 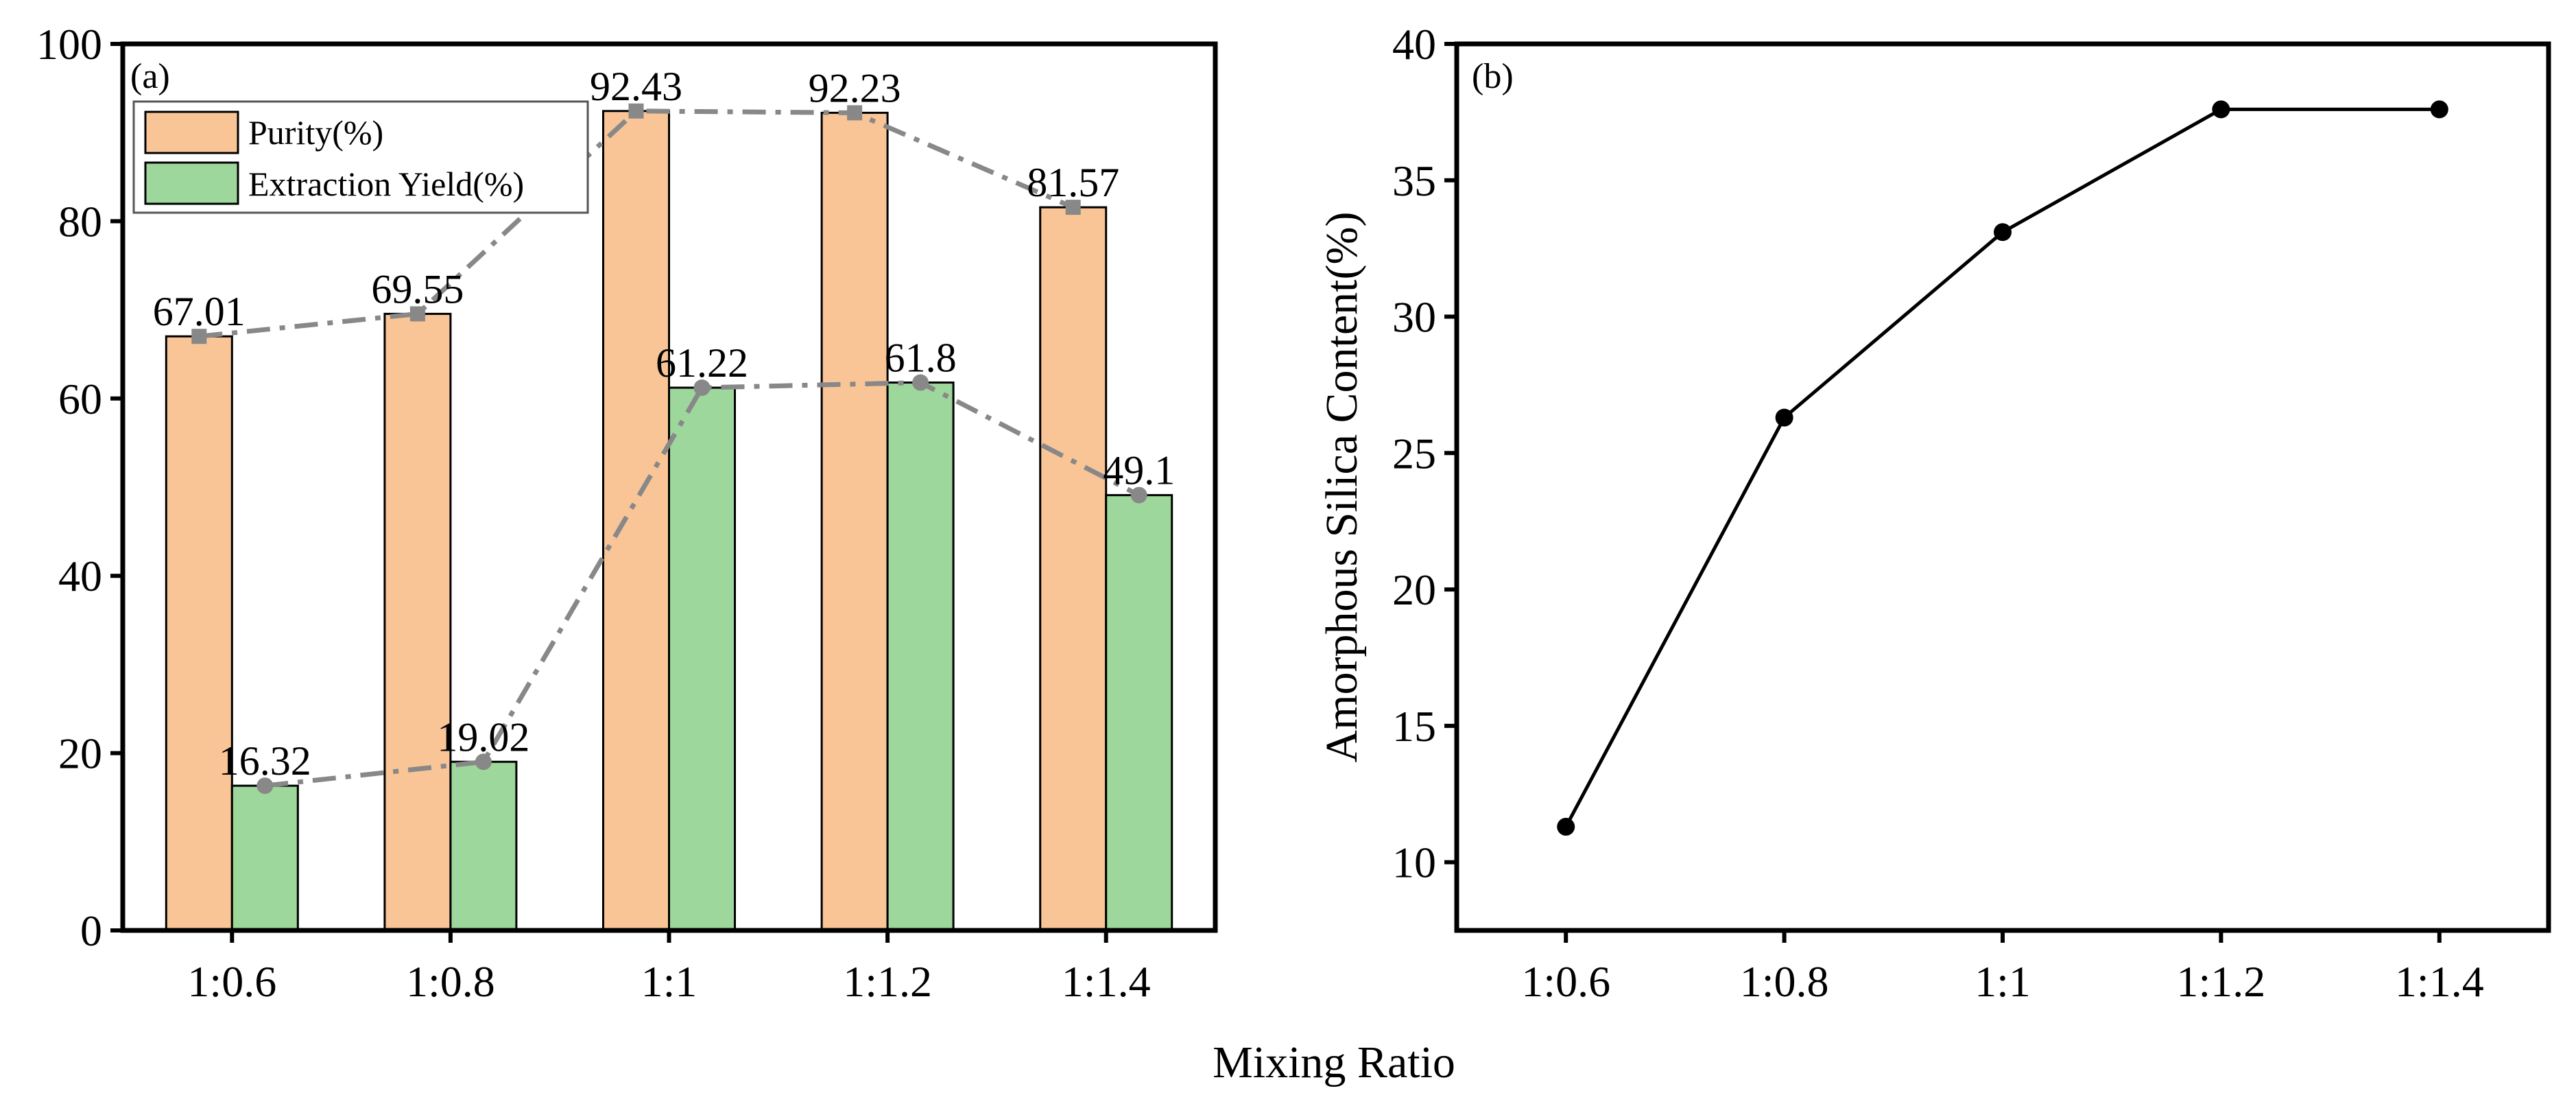 What do you see at coordinates (265, 761) in the screenshot?
I see `value-label-yield-0: 16.32` at bounding box center [265, 761].